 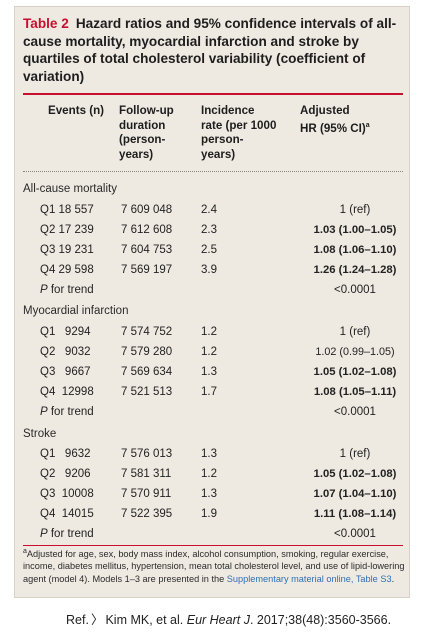 What do you see at coordinates (239, 125) in the screenshot?
I see `header-incidence-line: rate (per 1000` at bounding box center [239, 125].